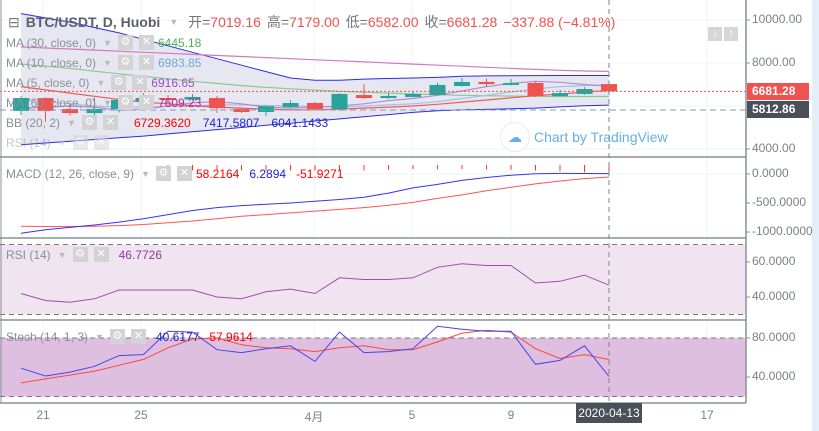  I want to click on legend-ma10: MA (10, close, 0) ▼ ⚙ ✕ 6983.85, so click(103, 62).